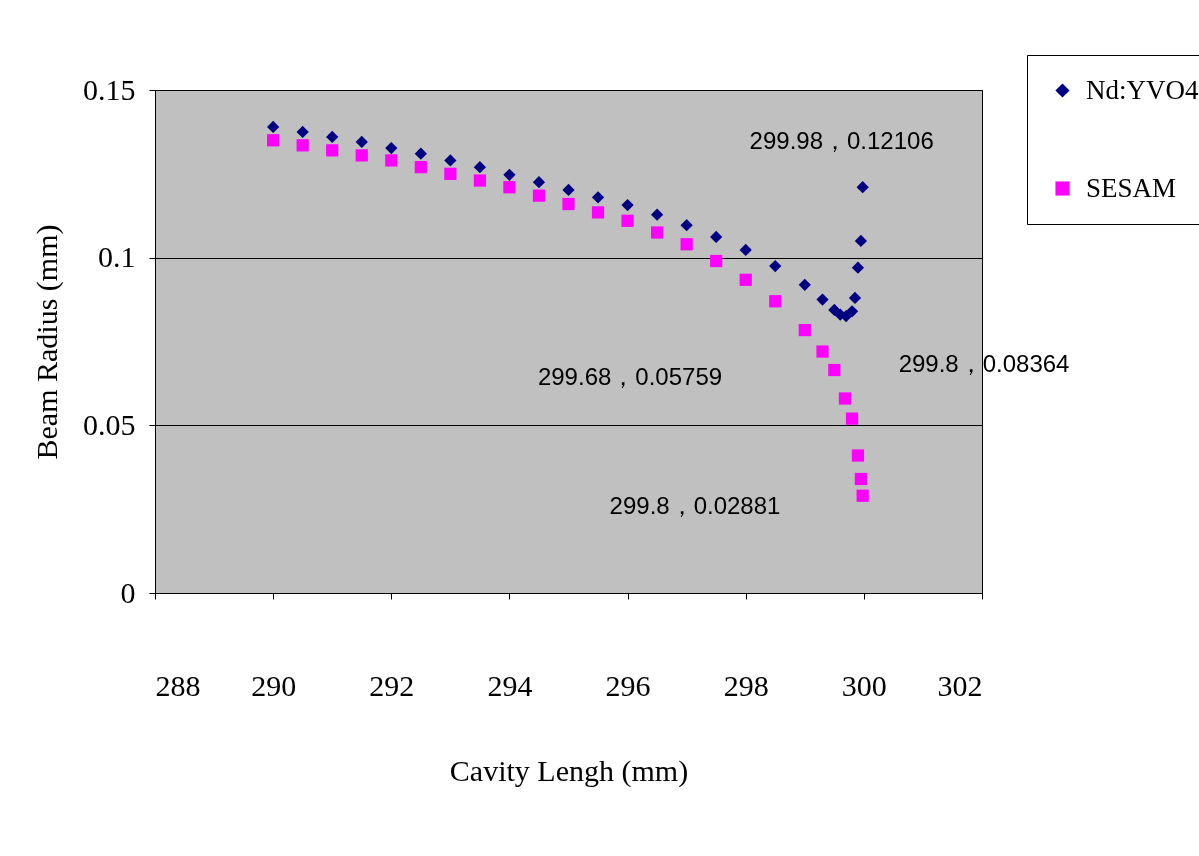 The image size is (1199, 856). Describe the element at coordinates (630, 376) in the screenshot. I see `annotation: 299.68，0.05759` at that location.